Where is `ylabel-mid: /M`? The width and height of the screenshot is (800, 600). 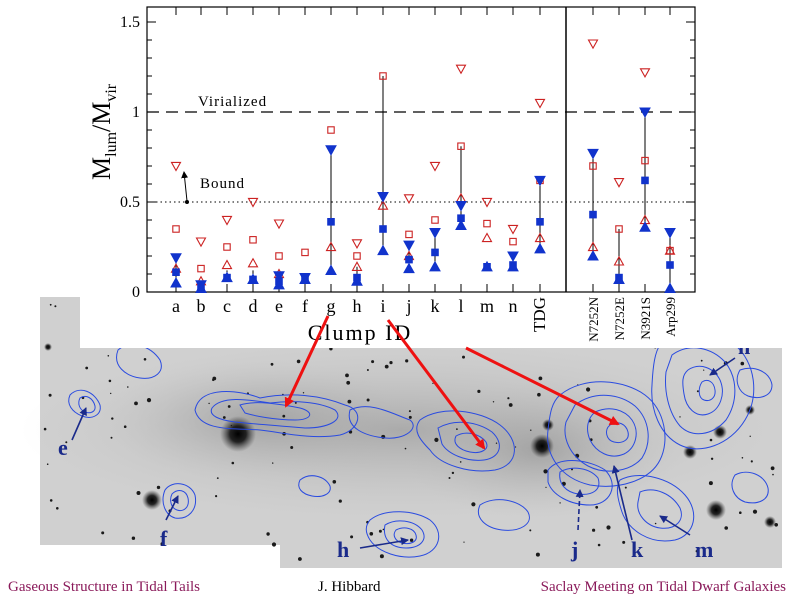 ylabel-mid: /M is located at coordinates (101, 117).